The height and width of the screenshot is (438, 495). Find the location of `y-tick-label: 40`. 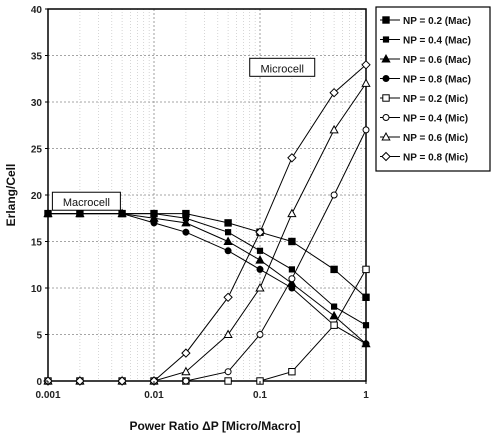

y-tick-label: 40 is located at coordinates (37, 10).